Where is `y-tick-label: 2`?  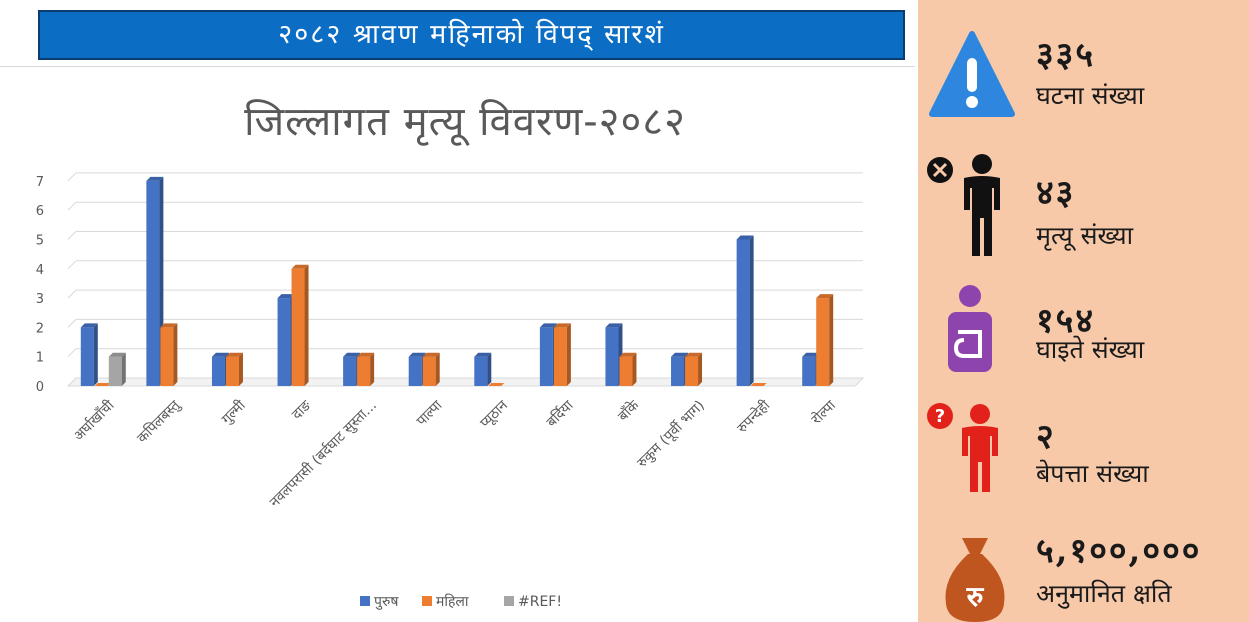
y-tick-label: 2 is located at coordinates (40, 328).